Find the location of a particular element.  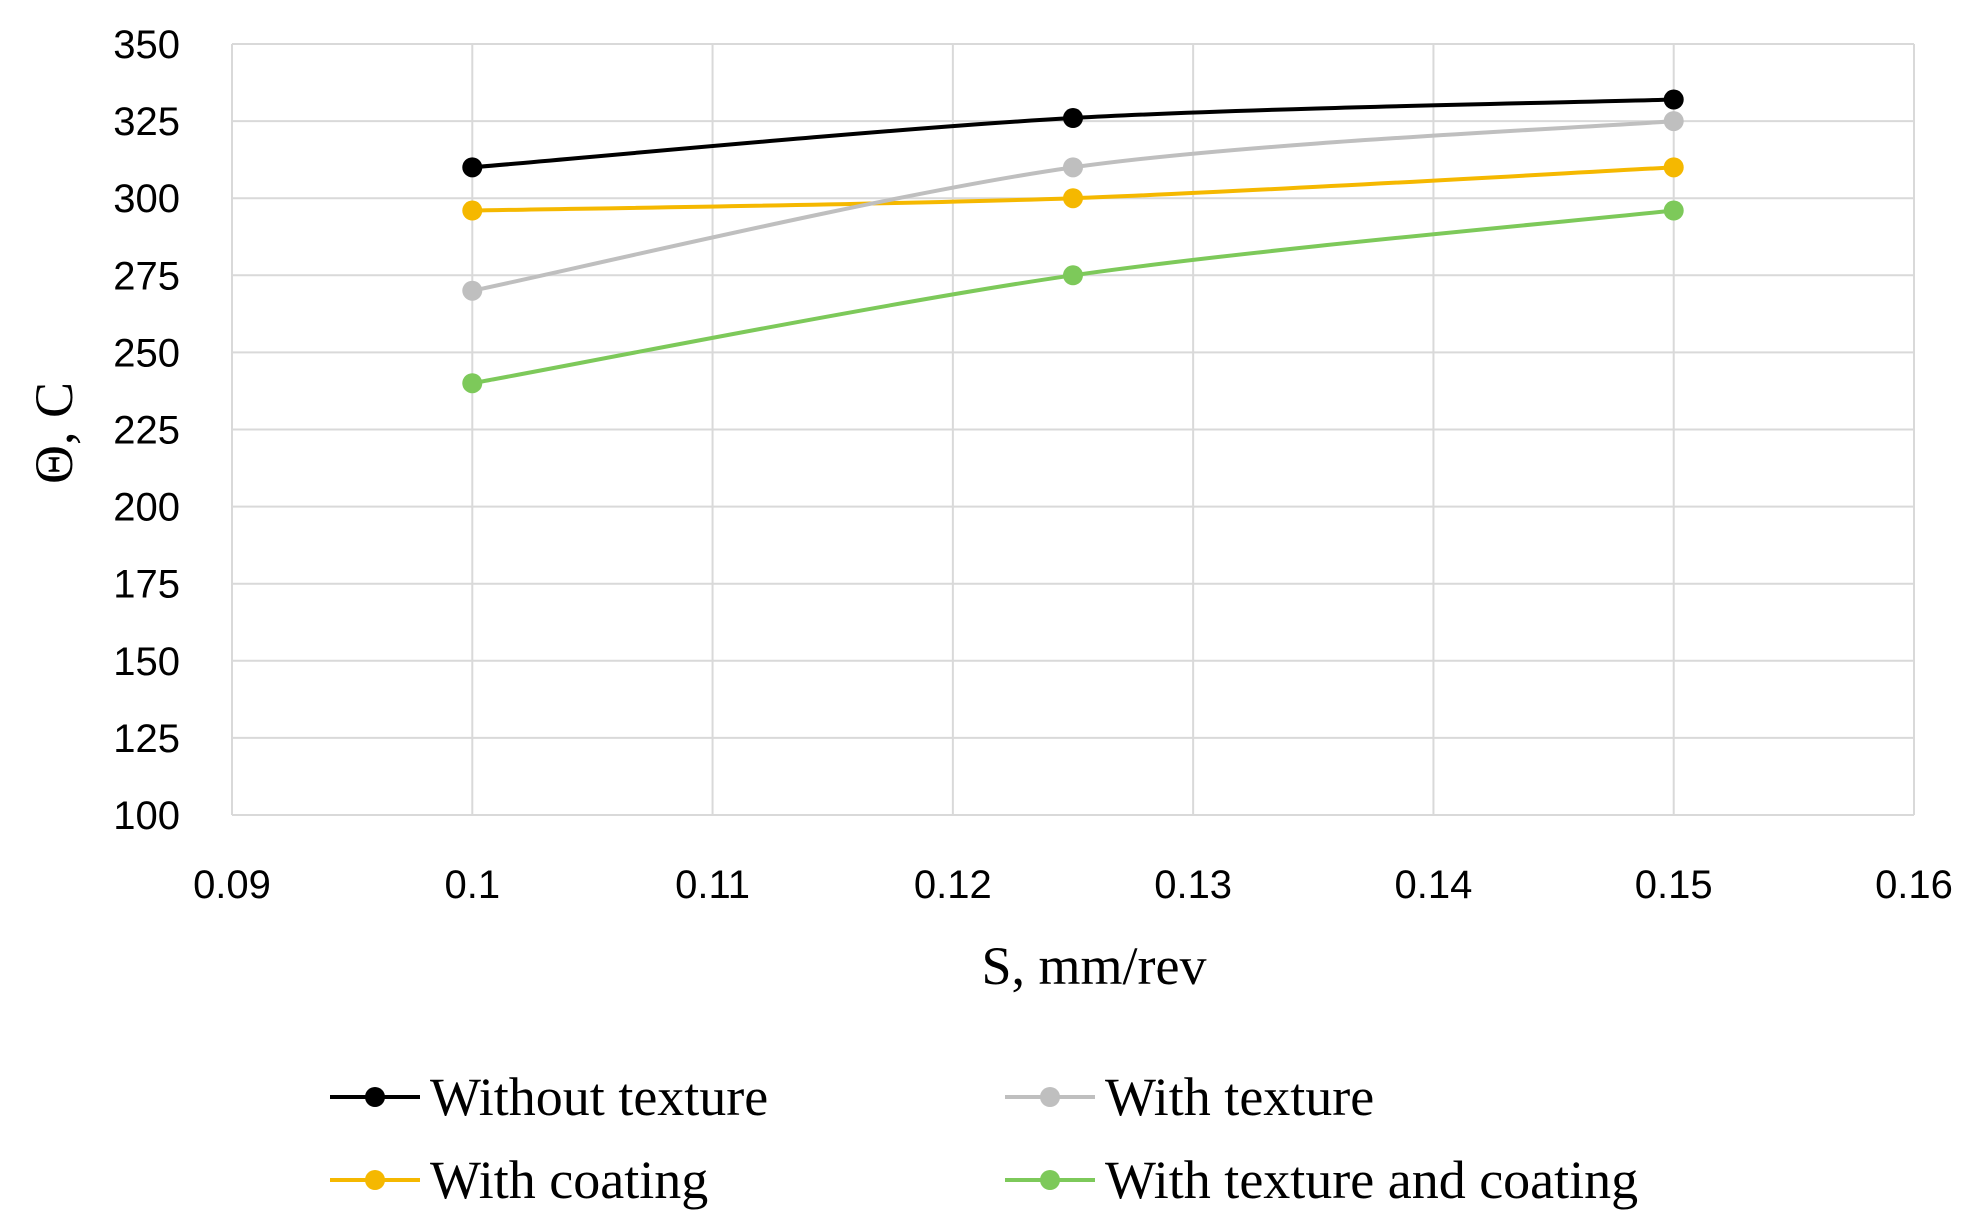

legend-label: With coating is located at coordinates (569, 1180).